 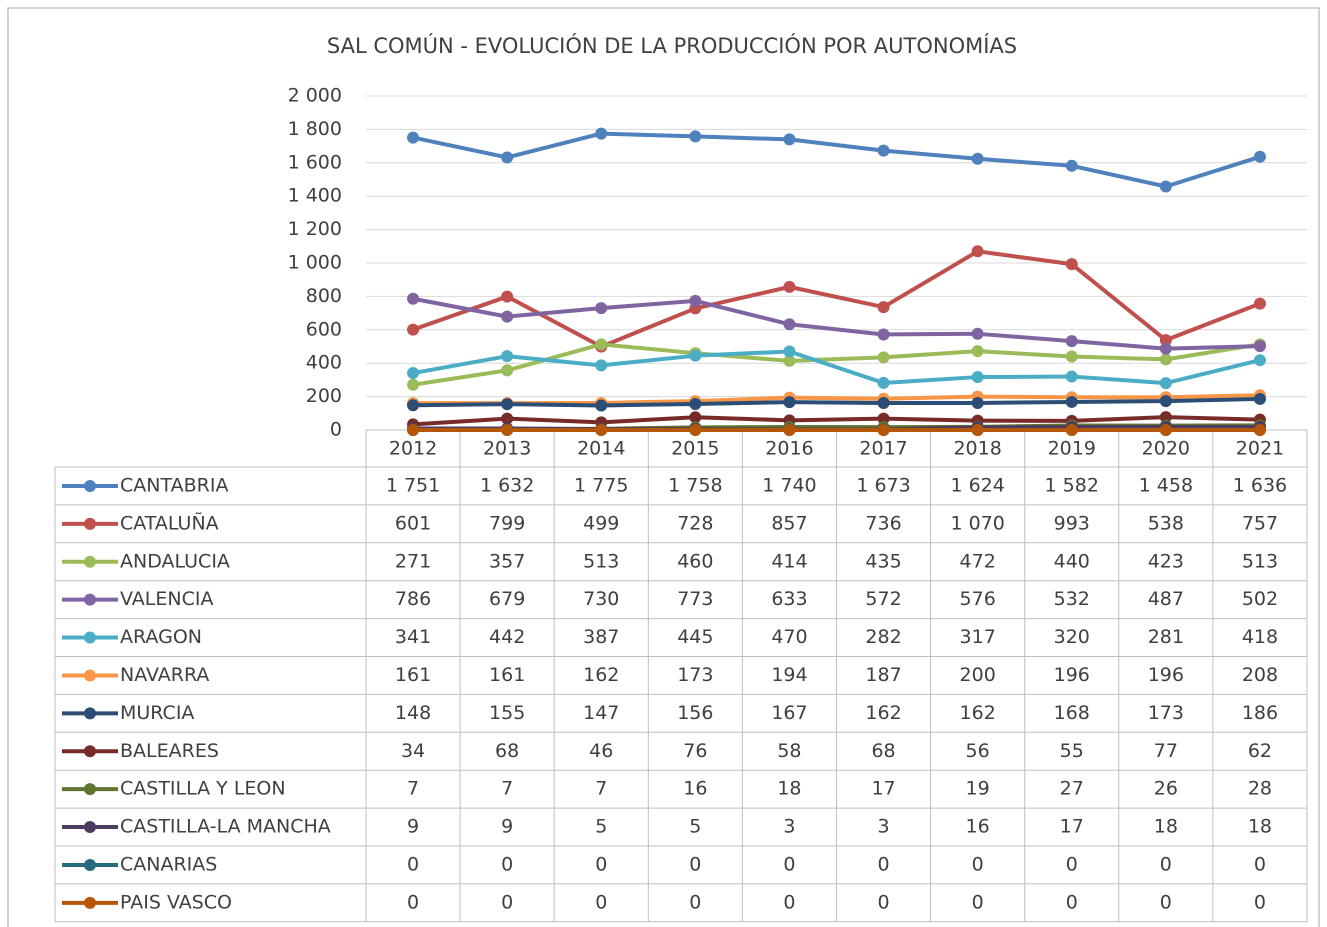 I want to click on table-value: 148, so click(x=413, y=713).